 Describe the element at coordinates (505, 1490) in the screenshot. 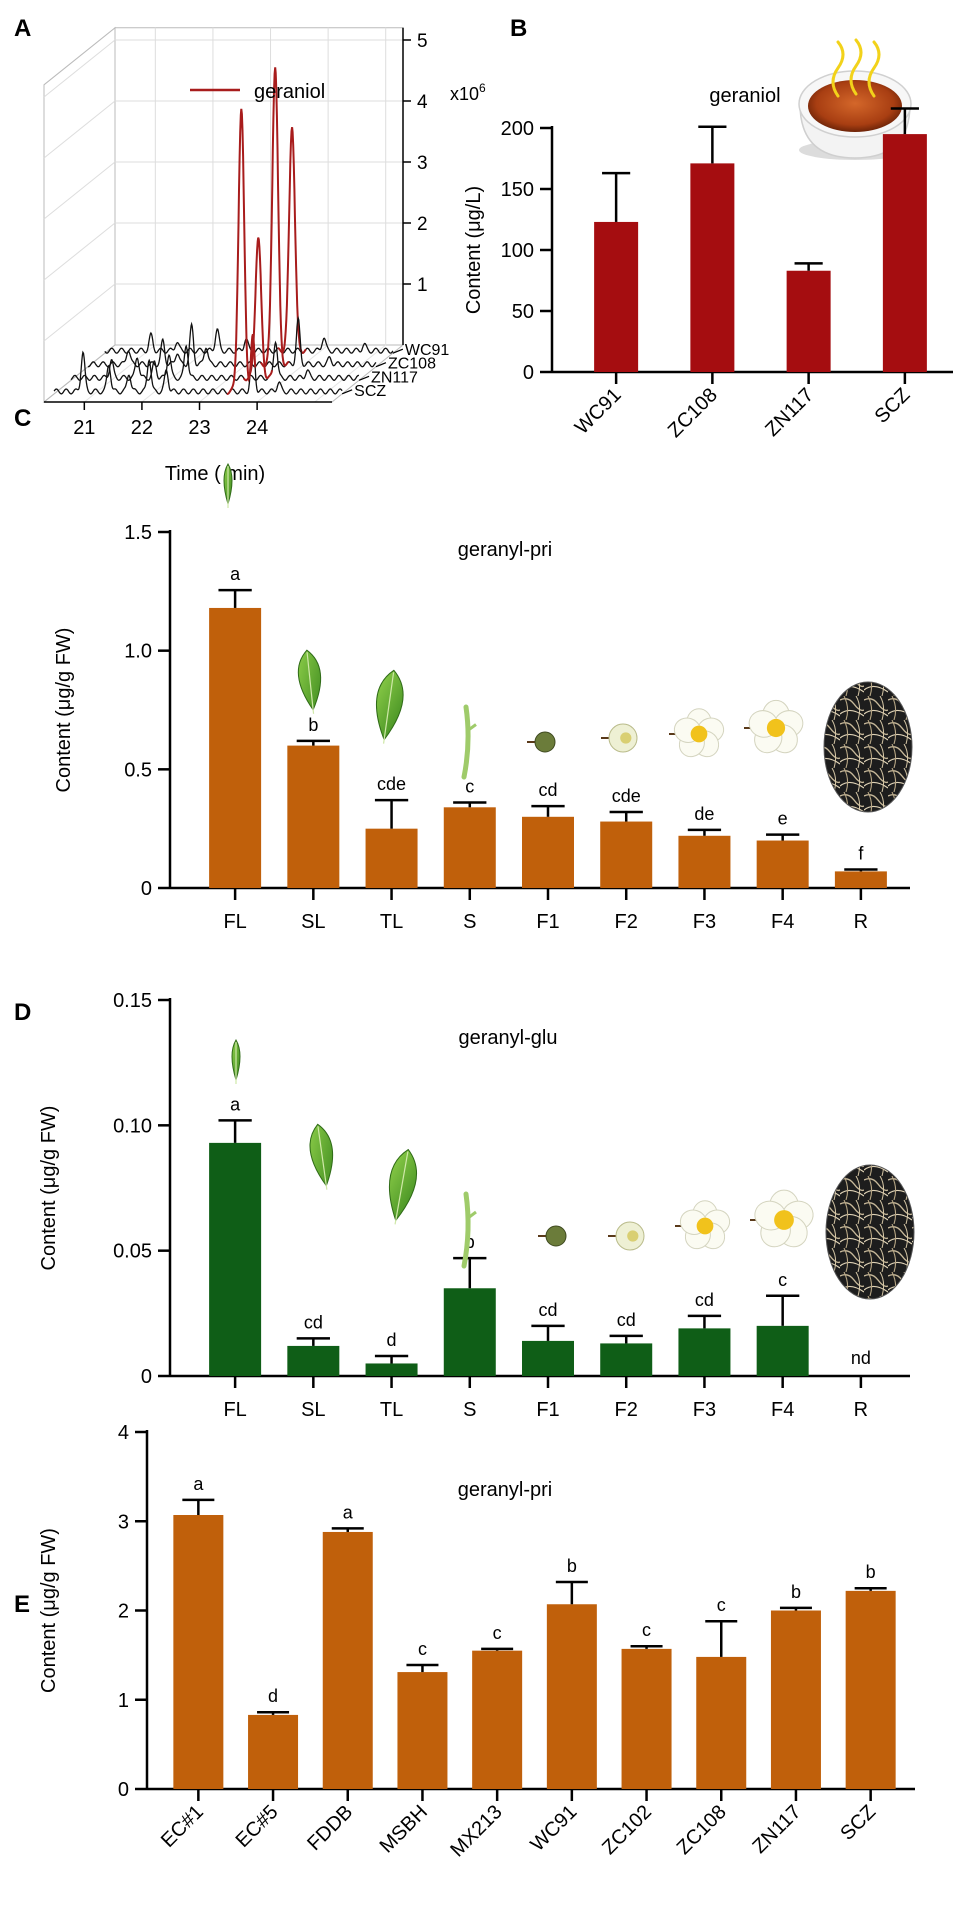

I see `chart-title: geranyl-pri` at that location.